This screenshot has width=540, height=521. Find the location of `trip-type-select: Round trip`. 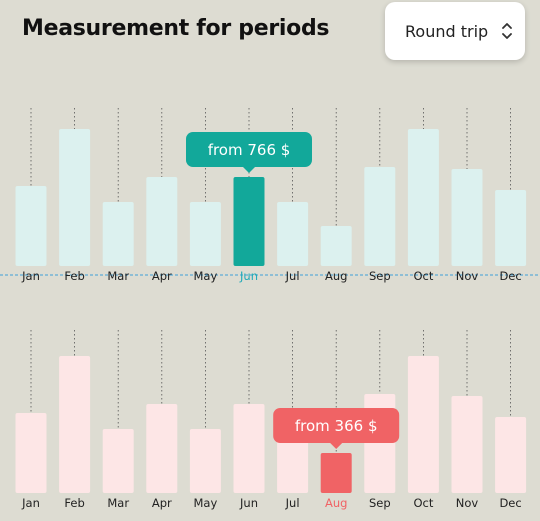

trip-type-select: Round trip is located at coordinates (455, 31).